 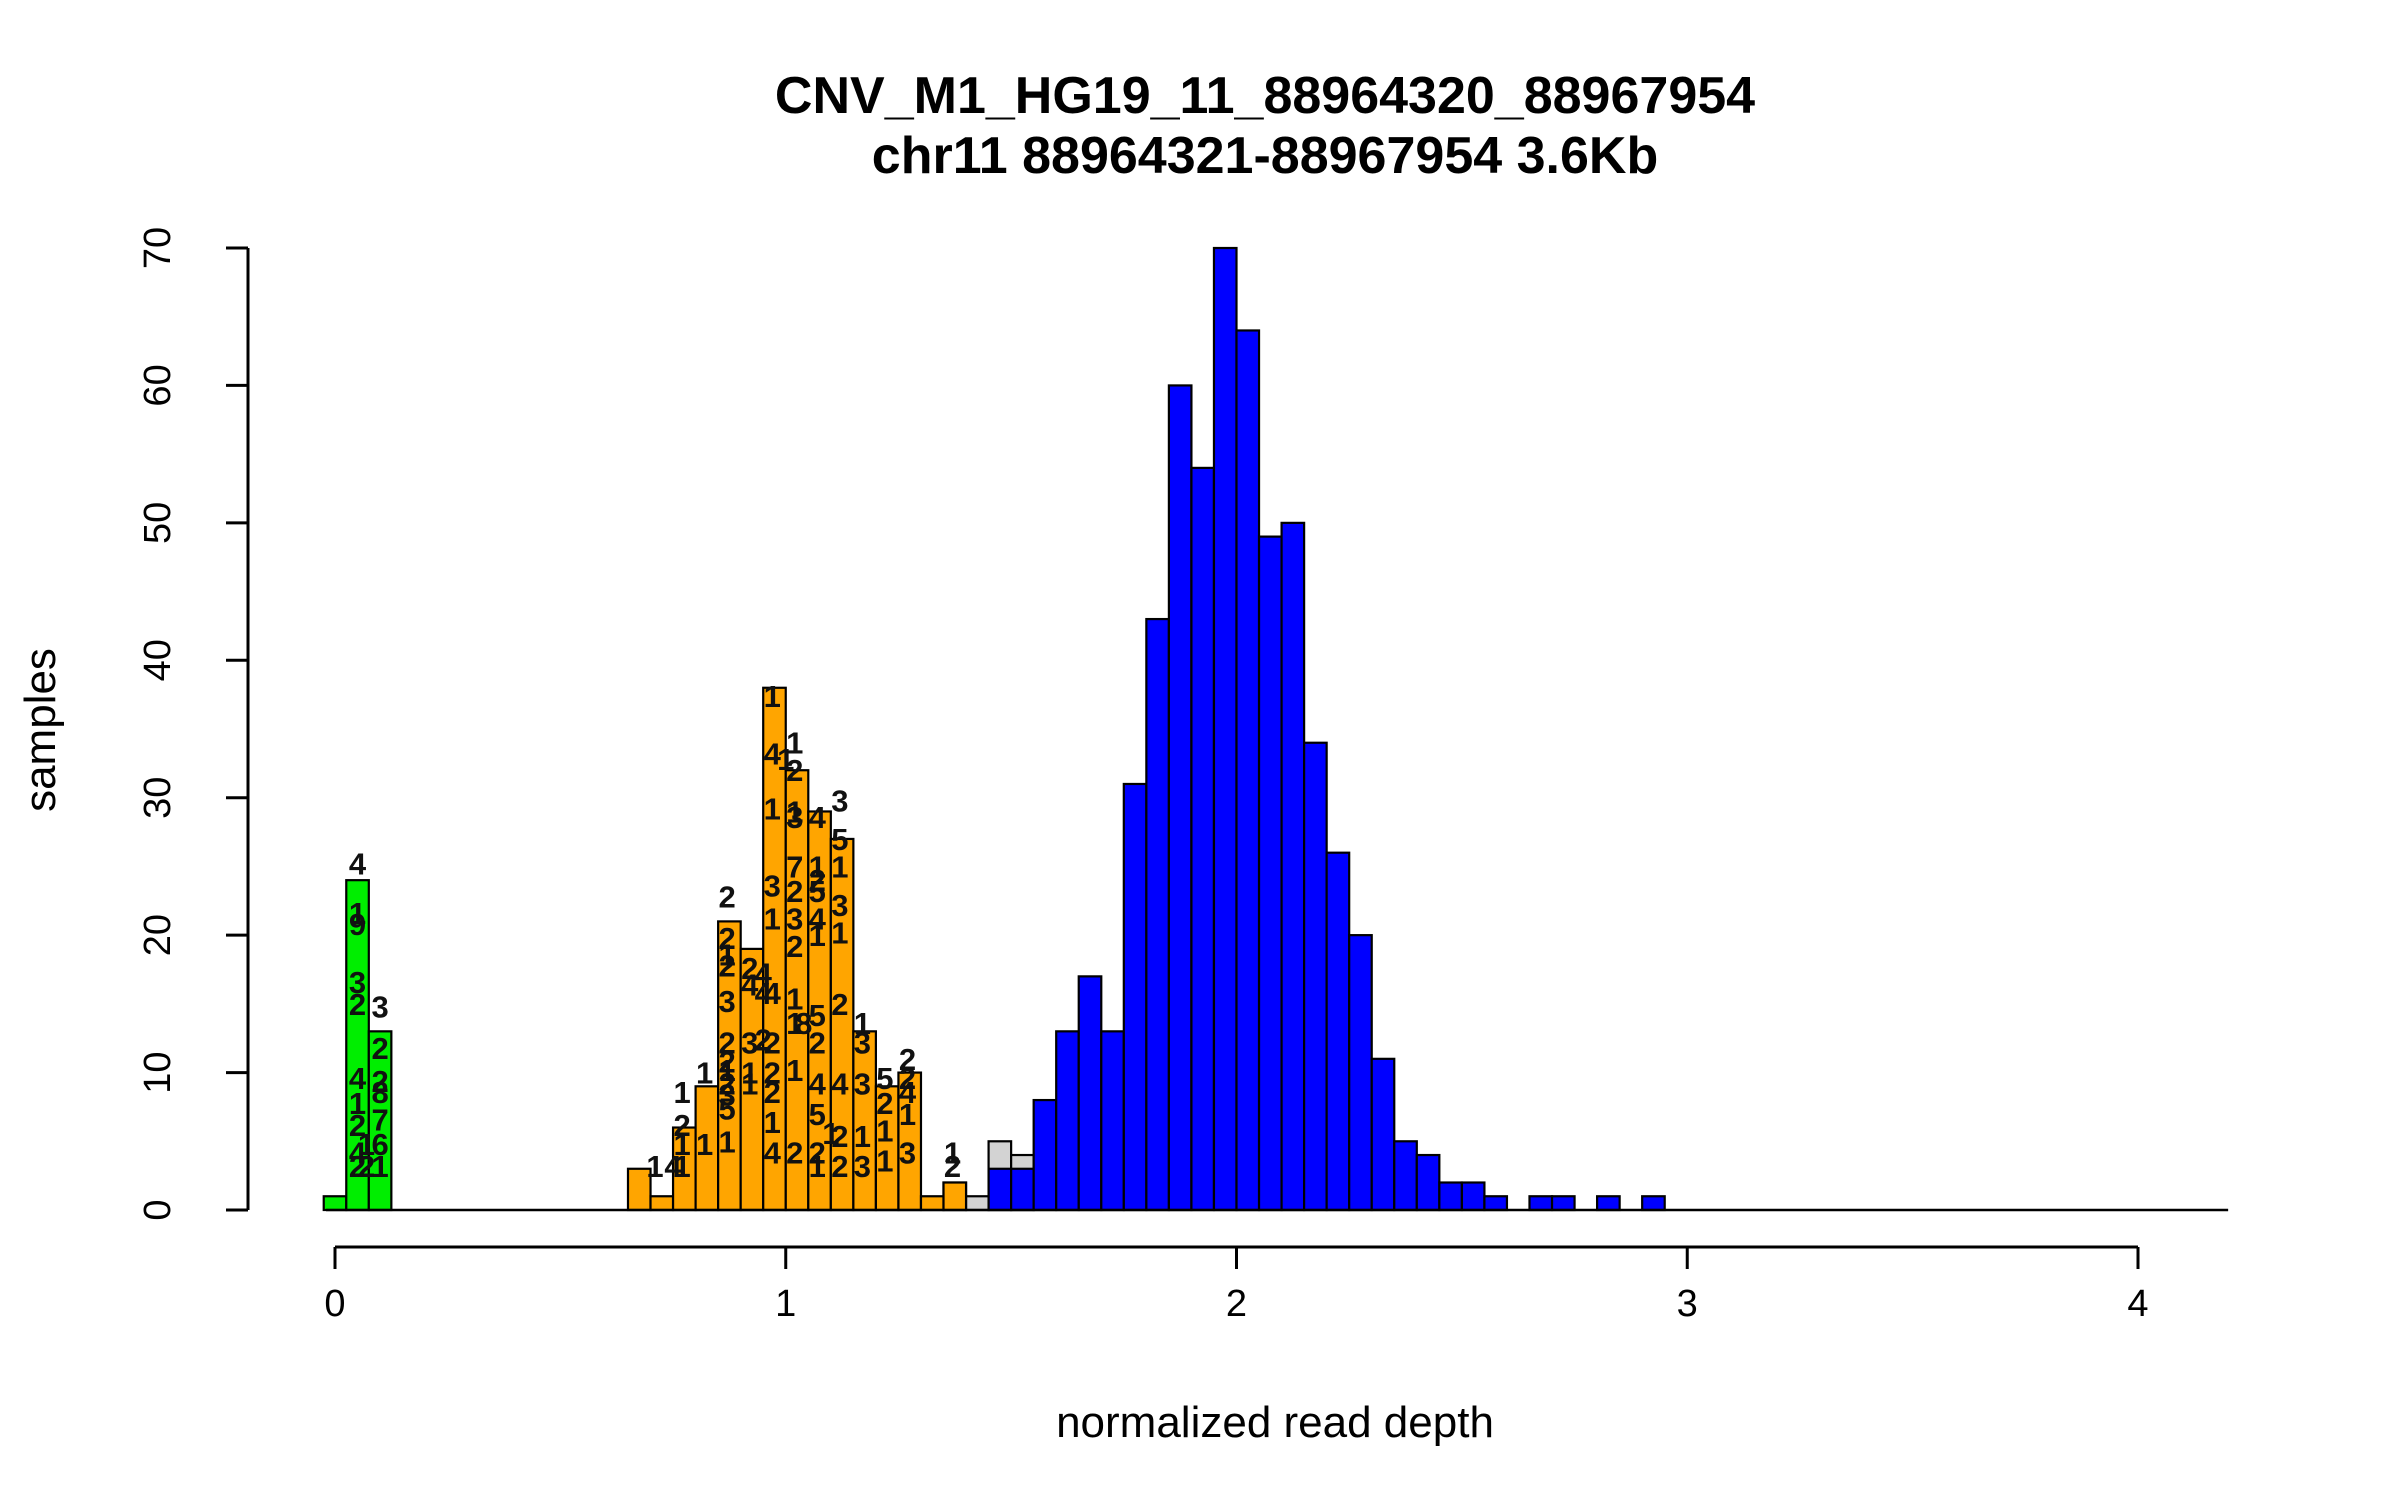 I want to click on bar-count-label: 7, so click(x=794, y=866).